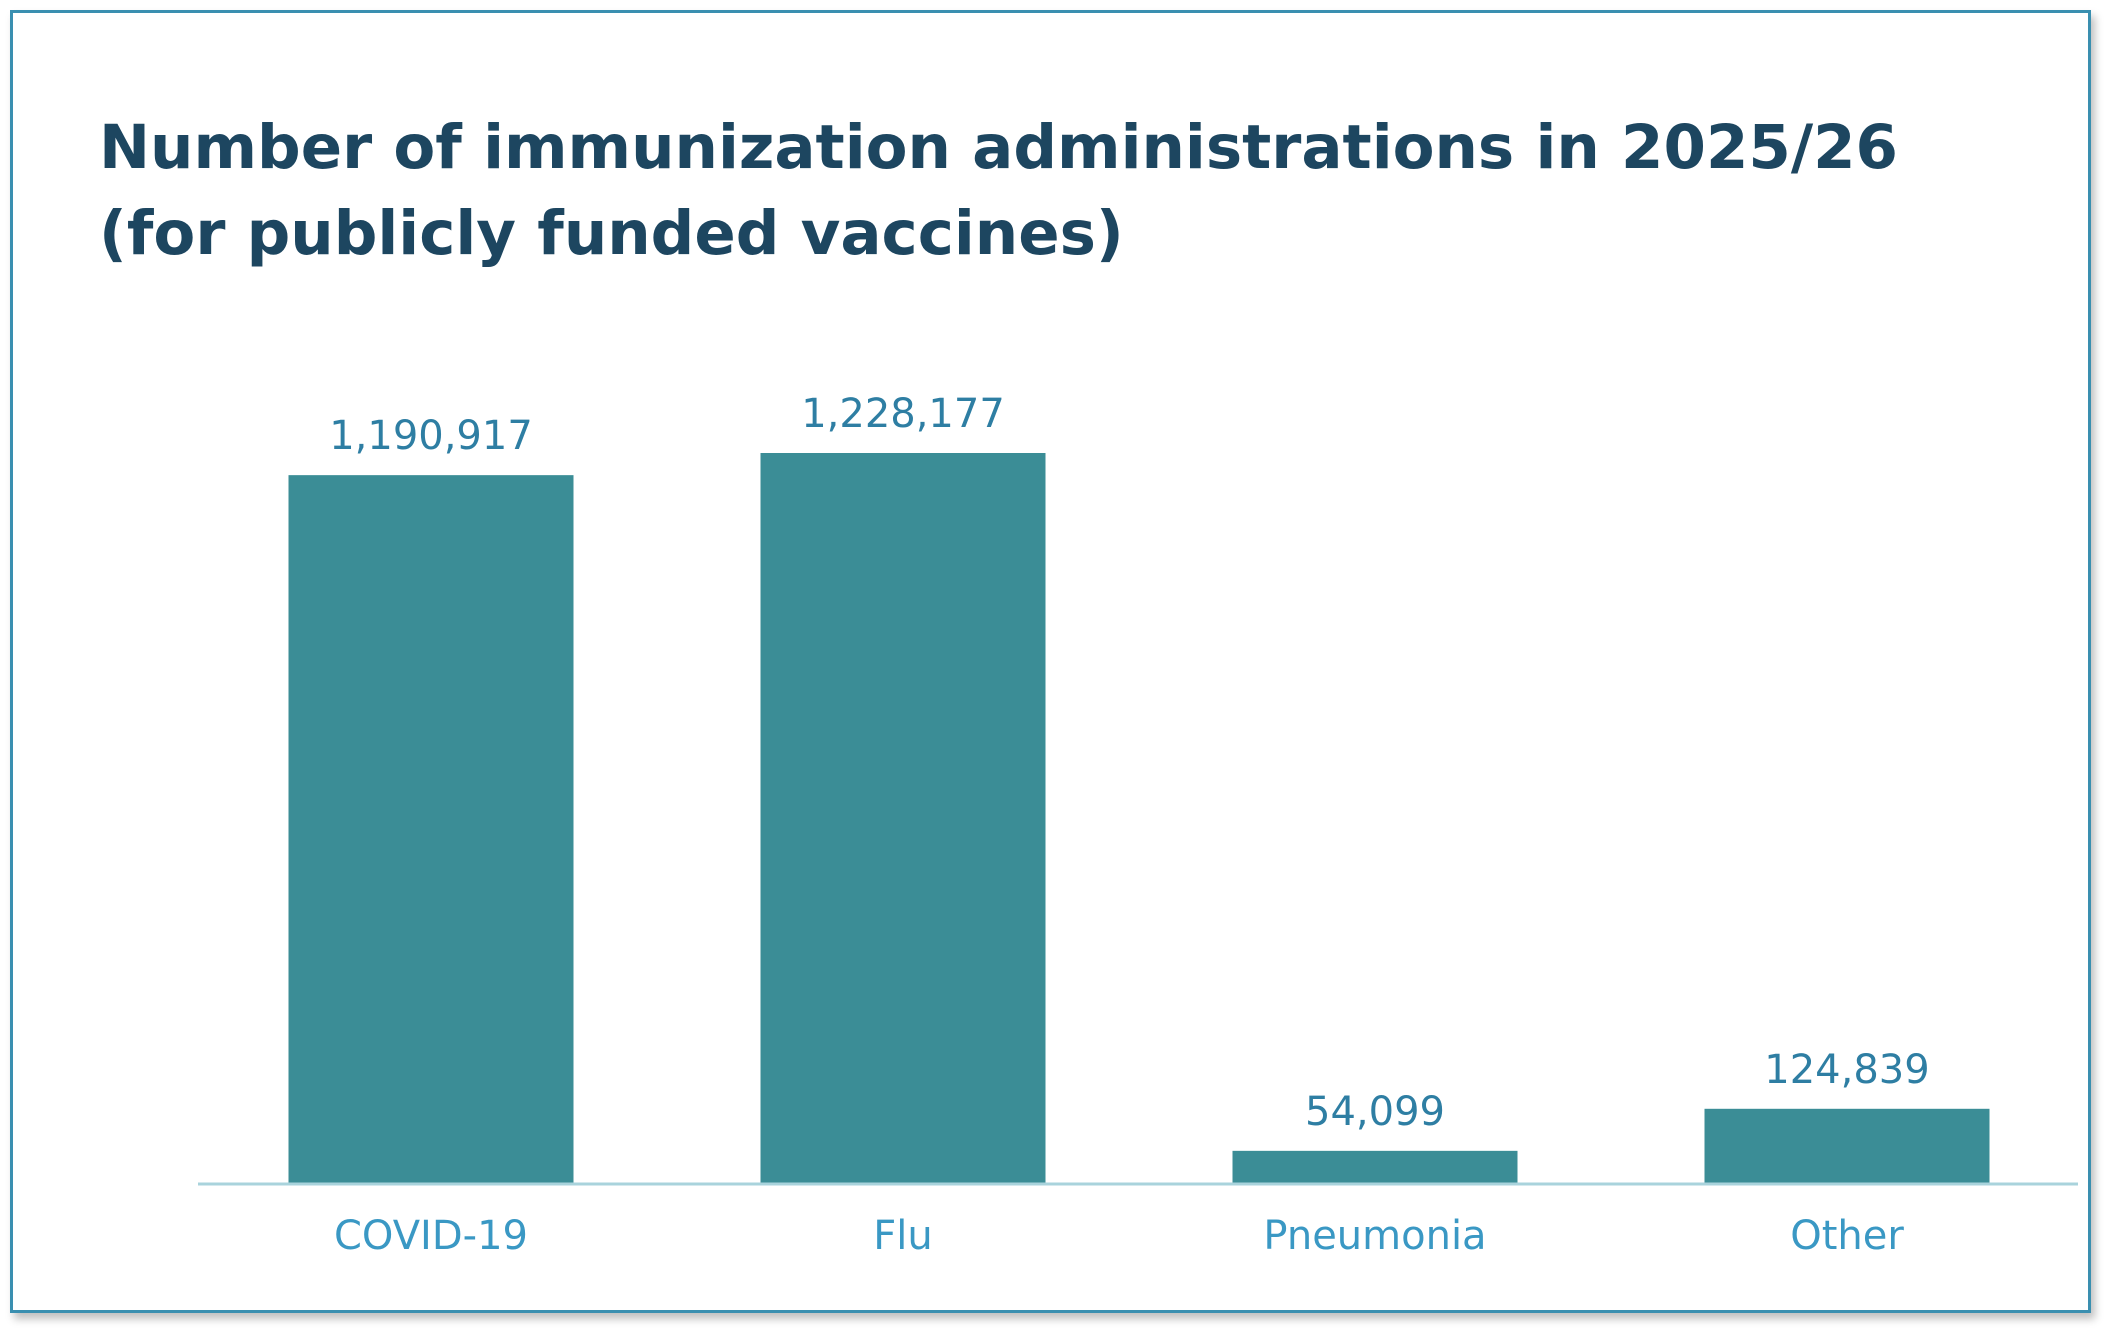 This screenshot has width=2115, height=1337. Describe the element at coordinates (1846, 1070) in the screenshot. I see `value-label: 124,839` at that location.